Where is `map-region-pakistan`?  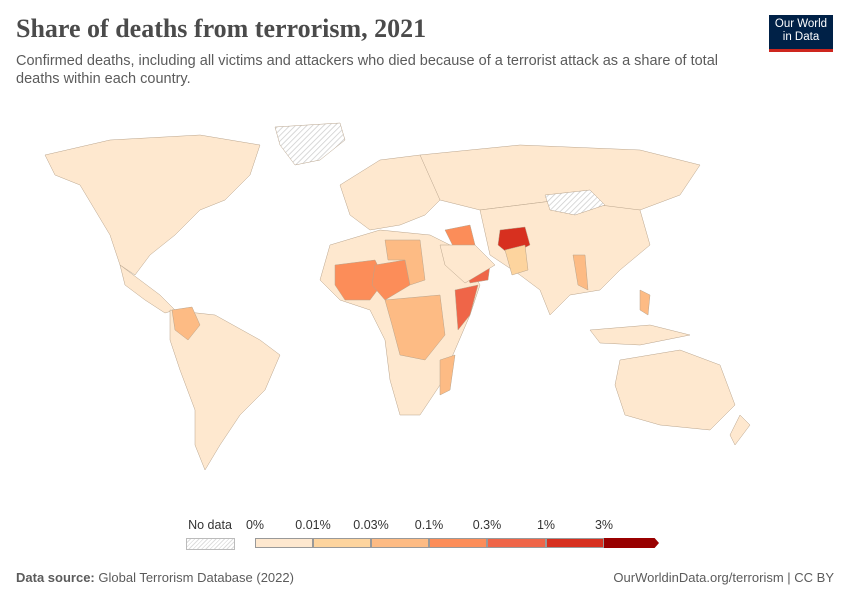
map-region-pakistan is located at coordinates (516, 260).